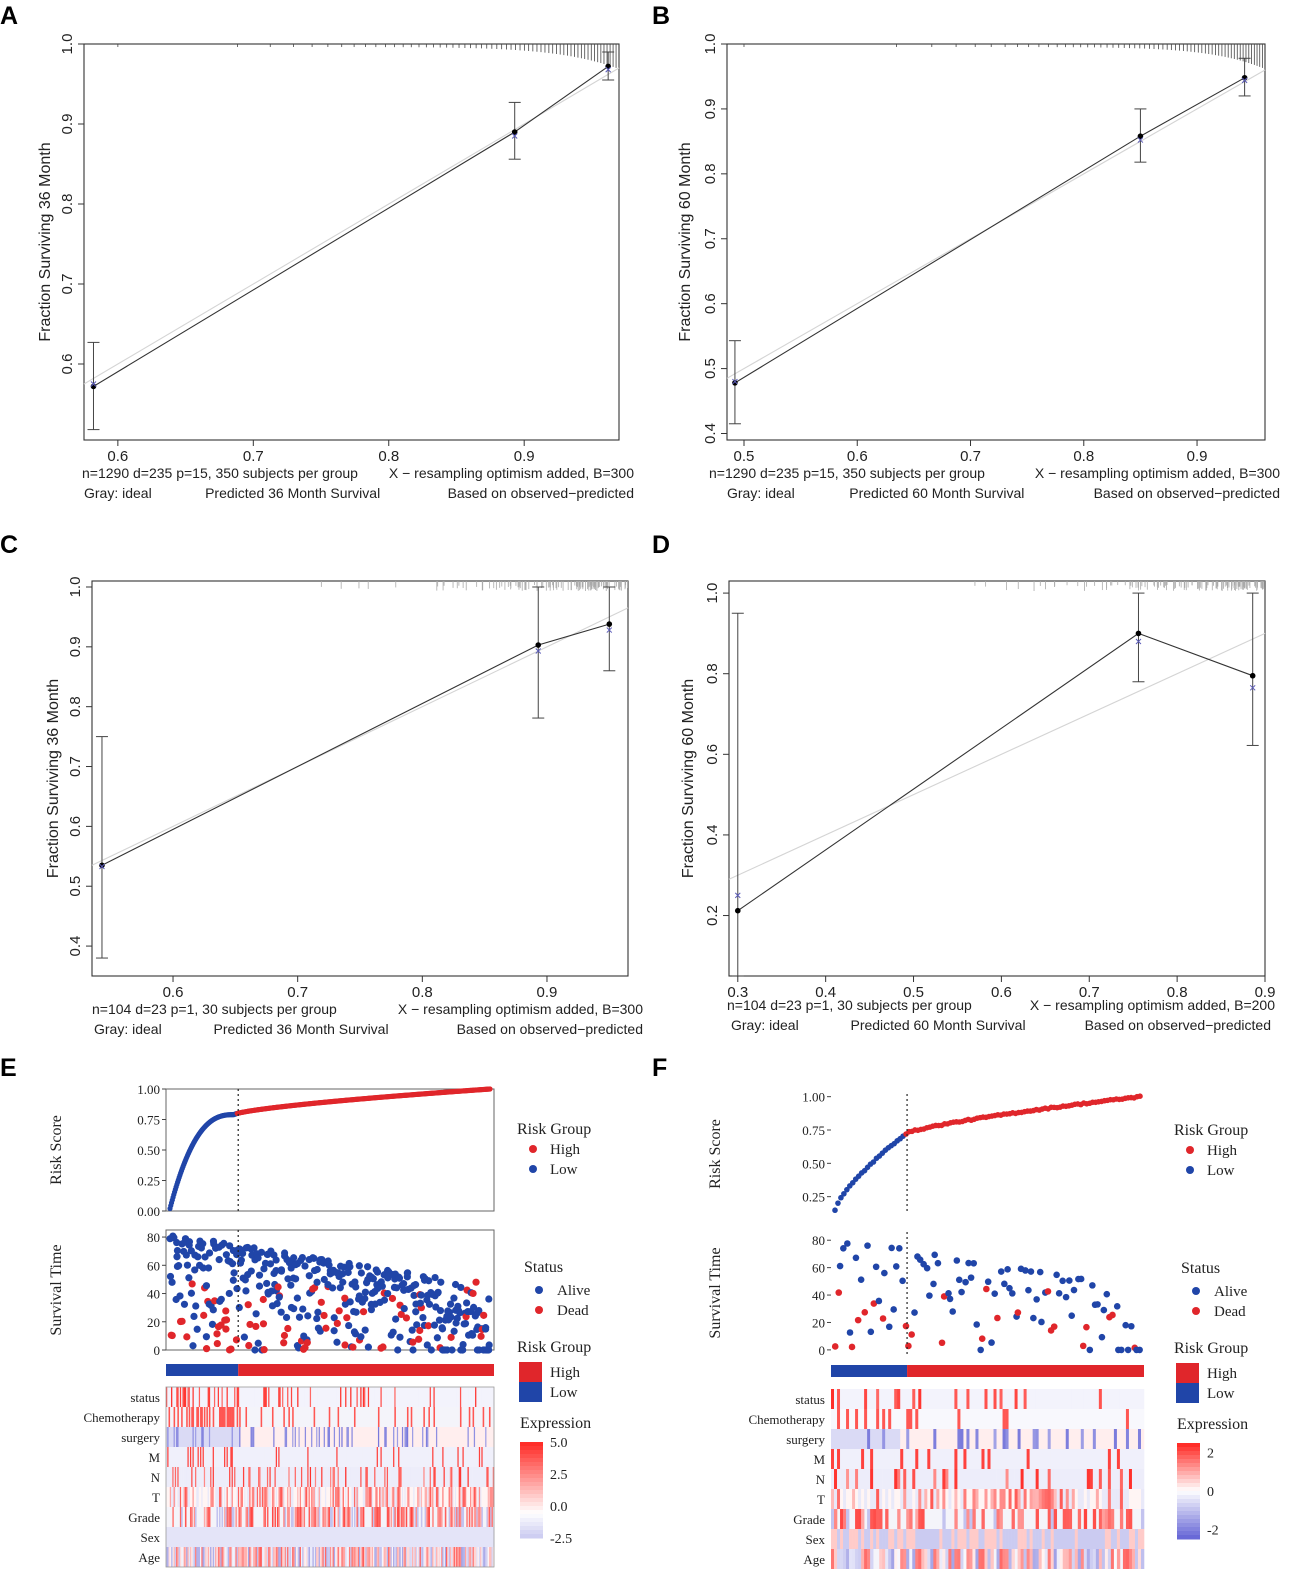 Image resolution: width=1291 pixels, height=1576 pixels. What do you see at coordinates (737, 895) in the screenshot?
I see `optimism-marker` at bounding box center [737, 895].